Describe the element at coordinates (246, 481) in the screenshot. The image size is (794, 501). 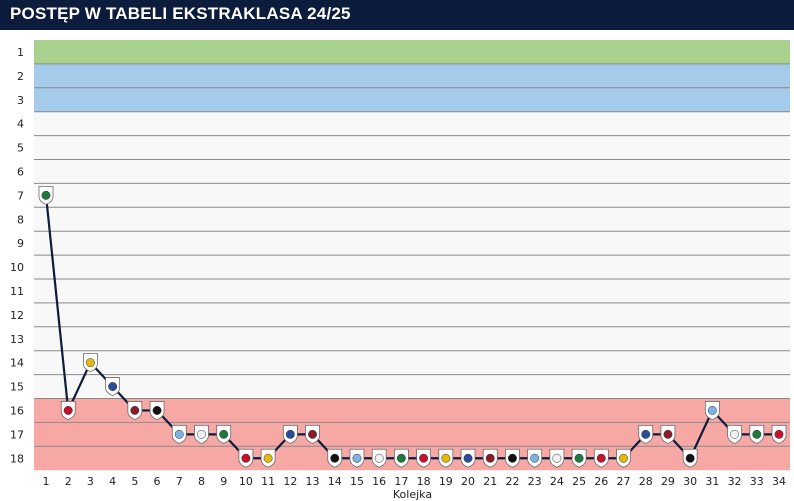
I see `x-tick-label-10: 10` at that location.